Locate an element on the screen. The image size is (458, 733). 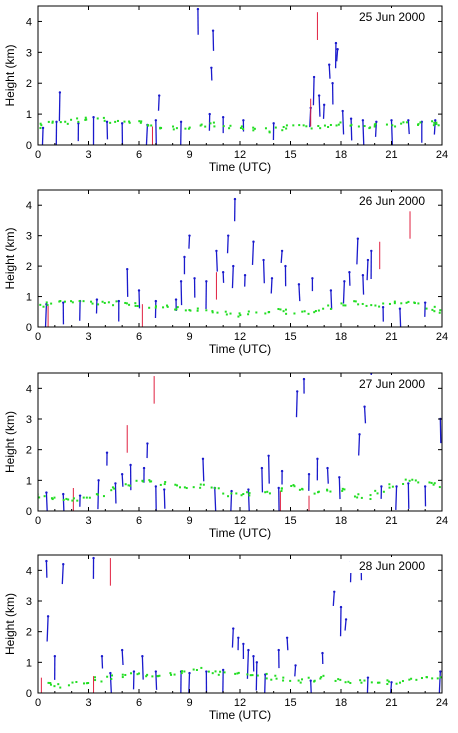
x-axis-label: Time (UTC) is located at coordinates (240, 349).